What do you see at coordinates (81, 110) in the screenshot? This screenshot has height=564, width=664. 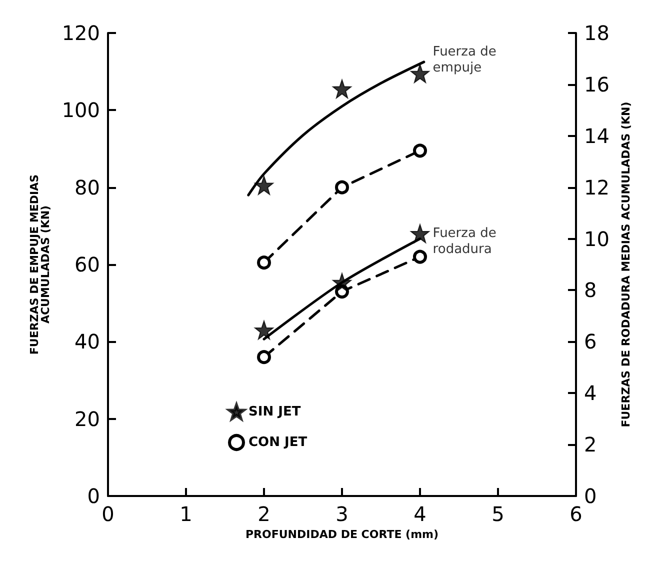 I see `y-tick-label: 100` at bounding box center [81, 110].